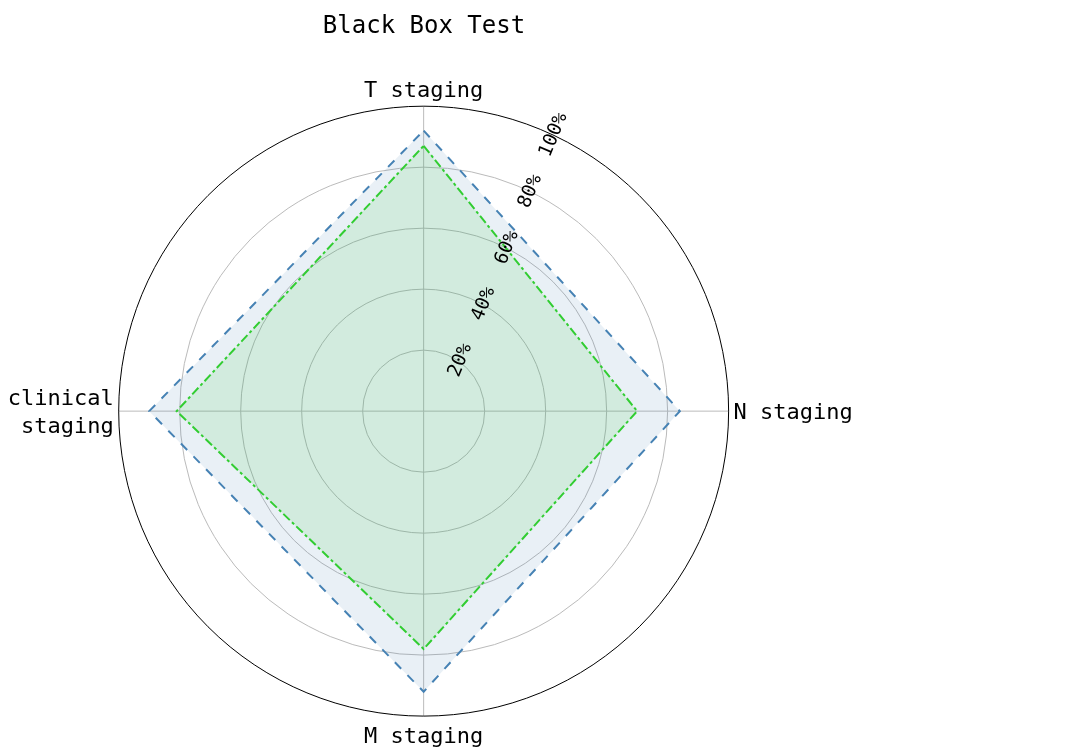 The image size is (1078, 753). Describe the element at coordinates (793, 411) in the screenshot. I see `spoke-label: N staging` at that location.